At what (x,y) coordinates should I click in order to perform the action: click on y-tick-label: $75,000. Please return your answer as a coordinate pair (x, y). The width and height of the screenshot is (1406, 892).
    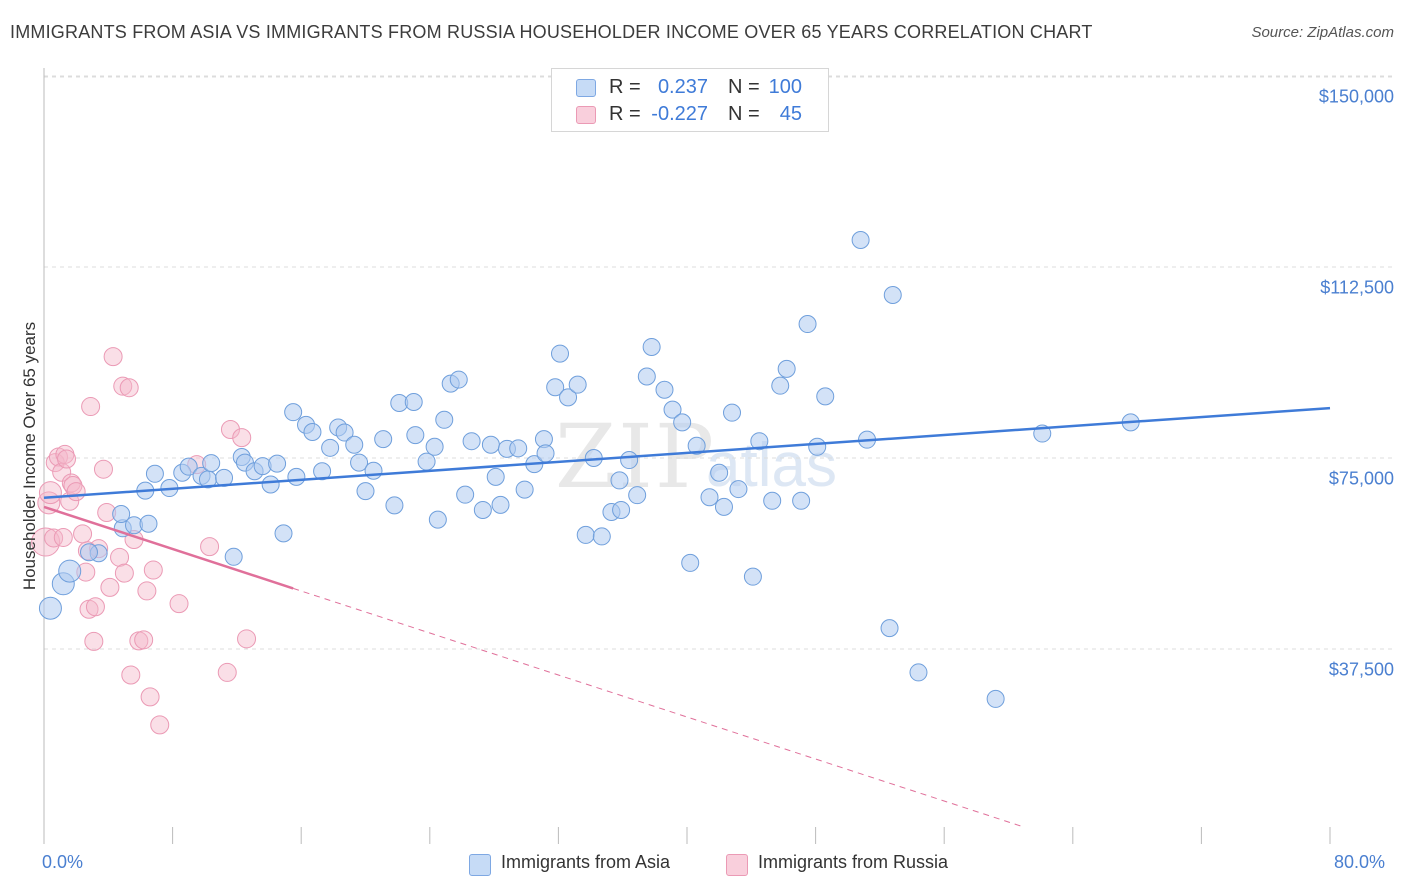
    Looking at the image, I should click on (1361, 478).